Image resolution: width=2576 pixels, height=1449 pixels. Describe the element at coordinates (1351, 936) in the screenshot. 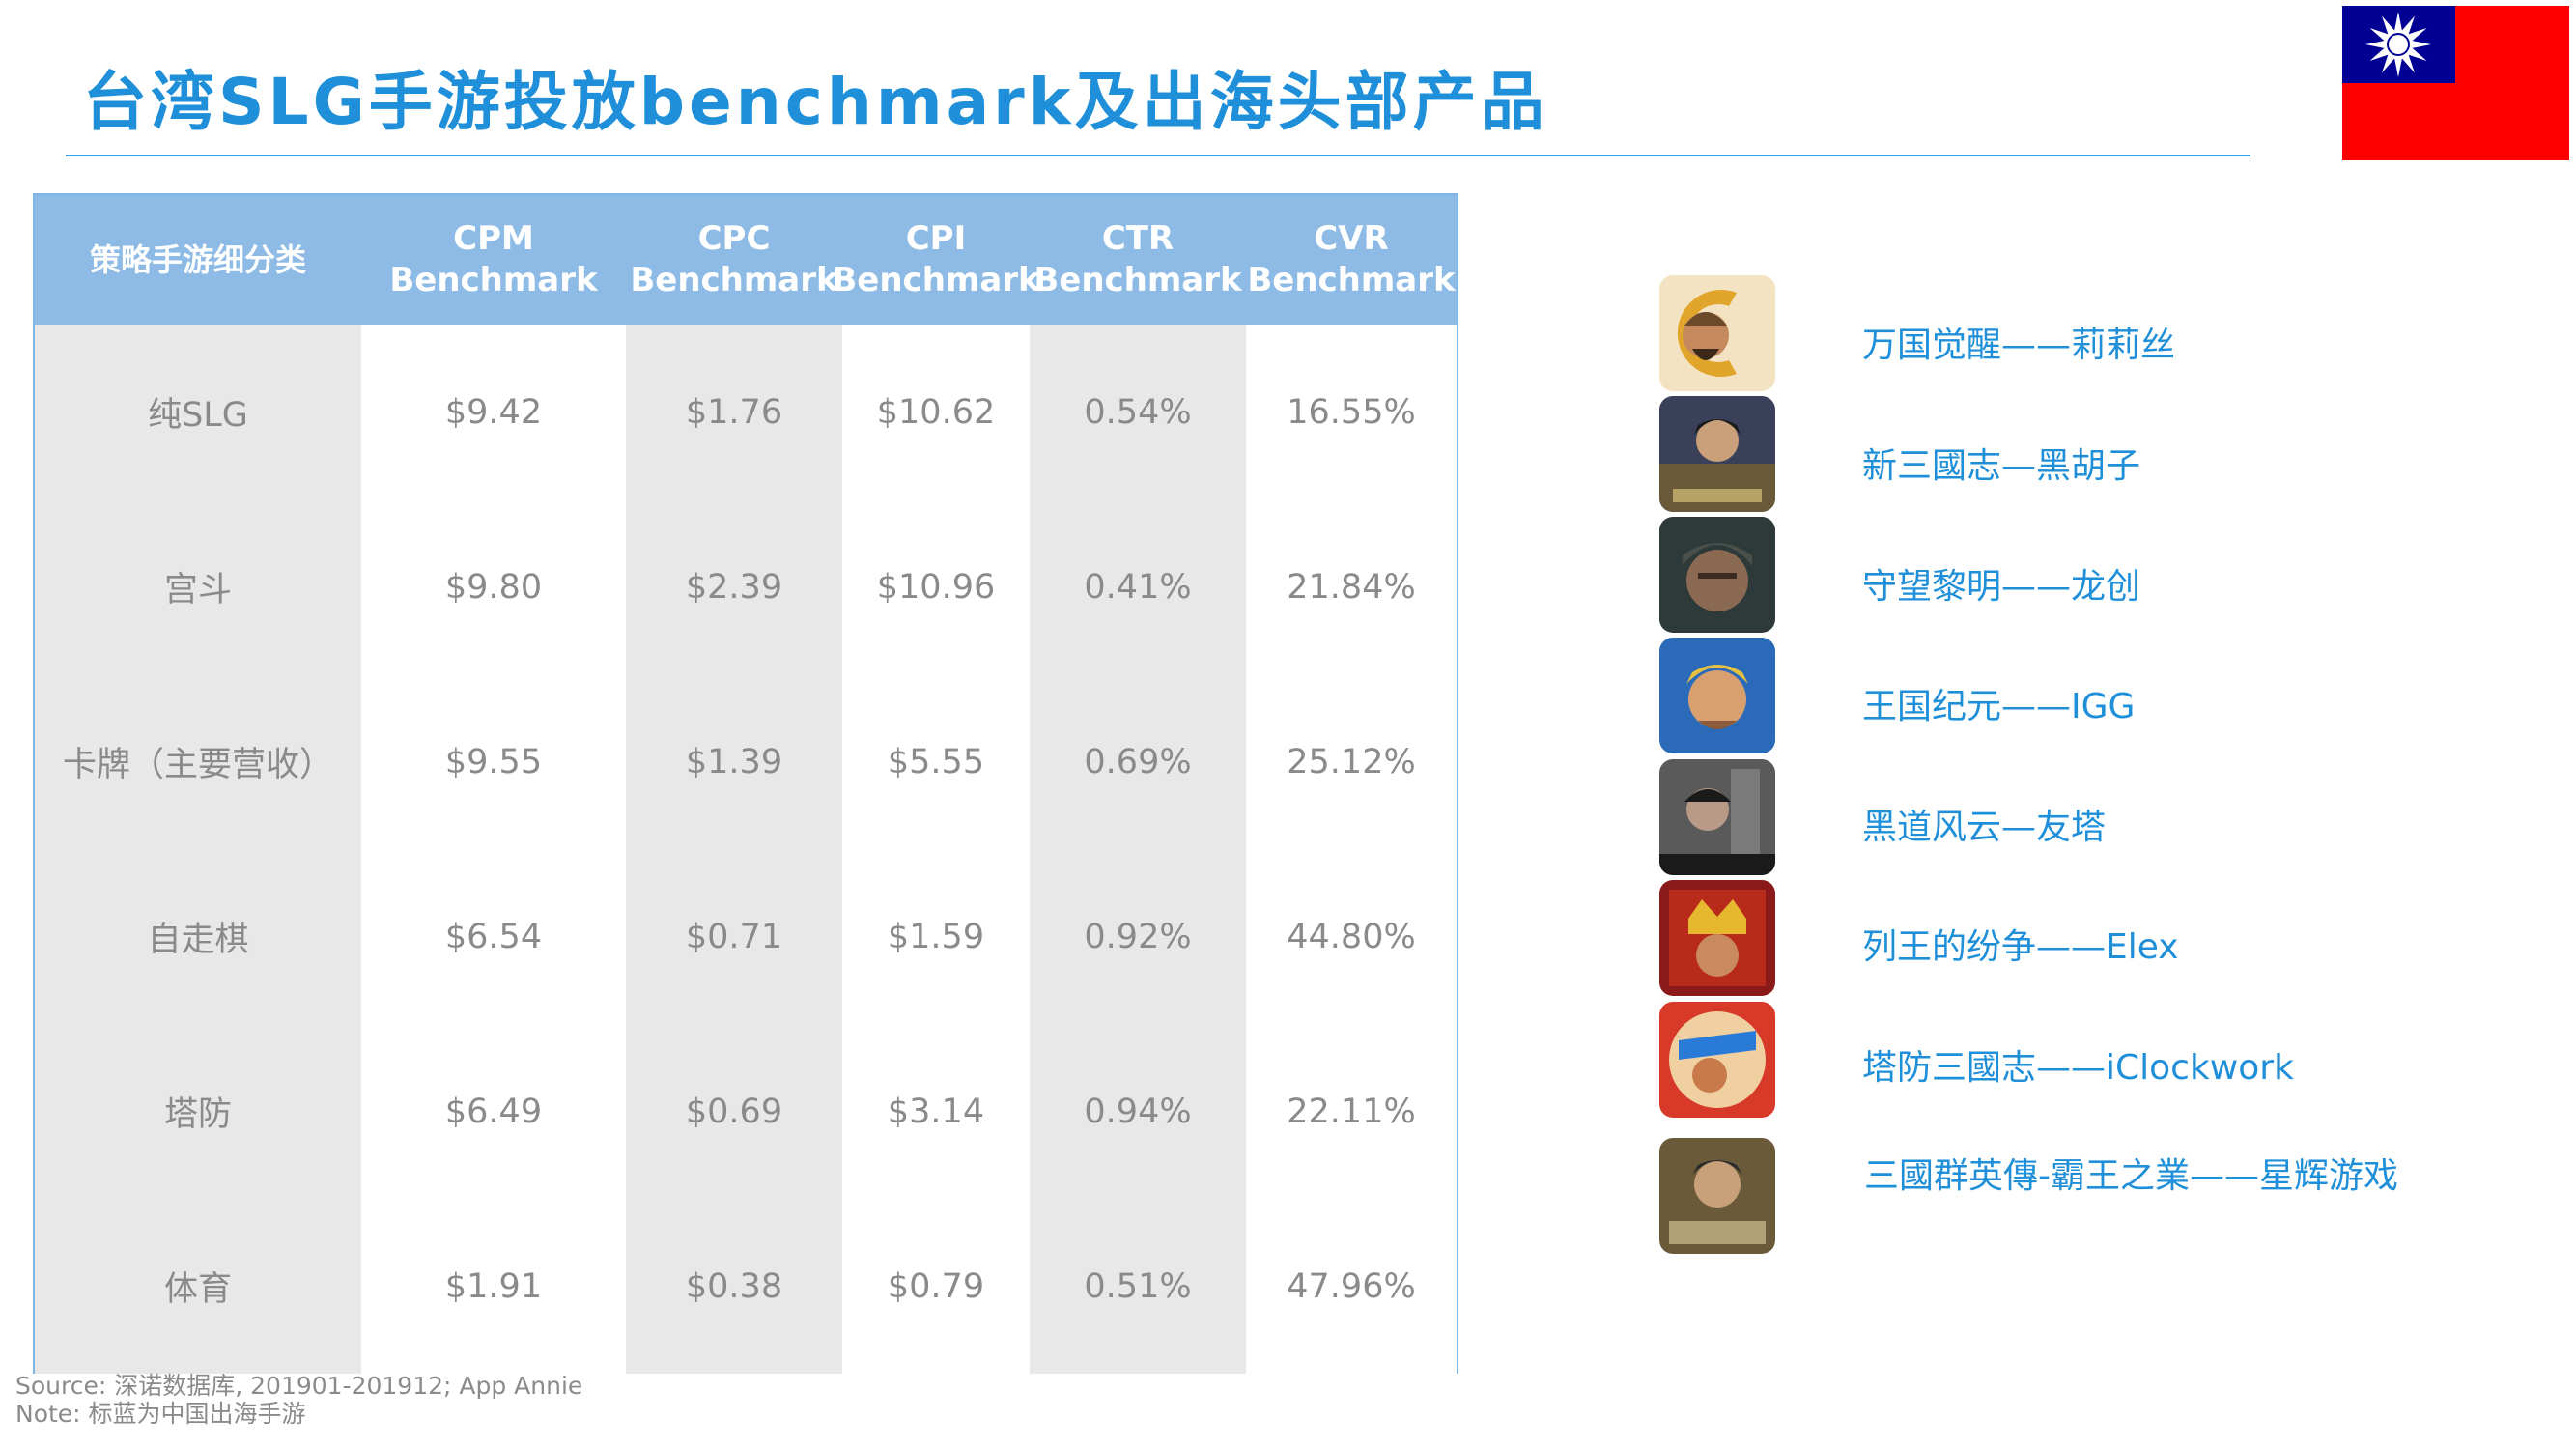

I see `cell-cvr: 44.80%` at that location.